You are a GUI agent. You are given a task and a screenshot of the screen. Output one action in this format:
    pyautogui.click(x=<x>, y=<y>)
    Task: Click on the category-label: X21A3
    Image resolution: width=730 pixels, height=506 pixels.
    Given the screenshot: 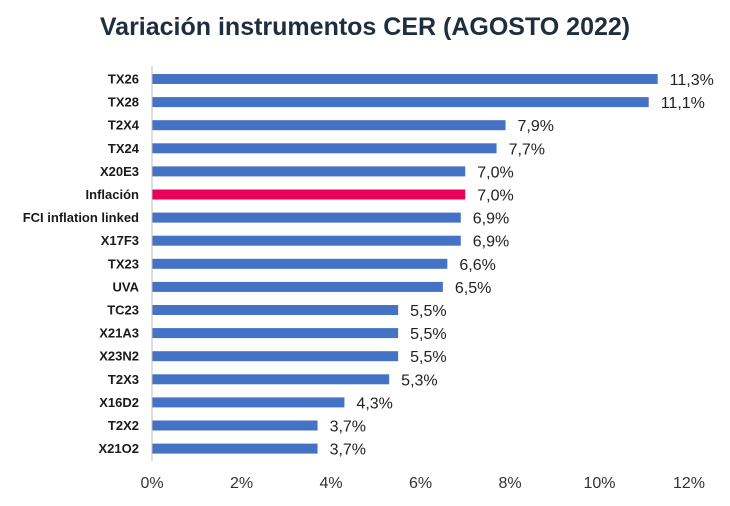 What is the action you would take?
    pyautogui.click(x=119, y=333)
    